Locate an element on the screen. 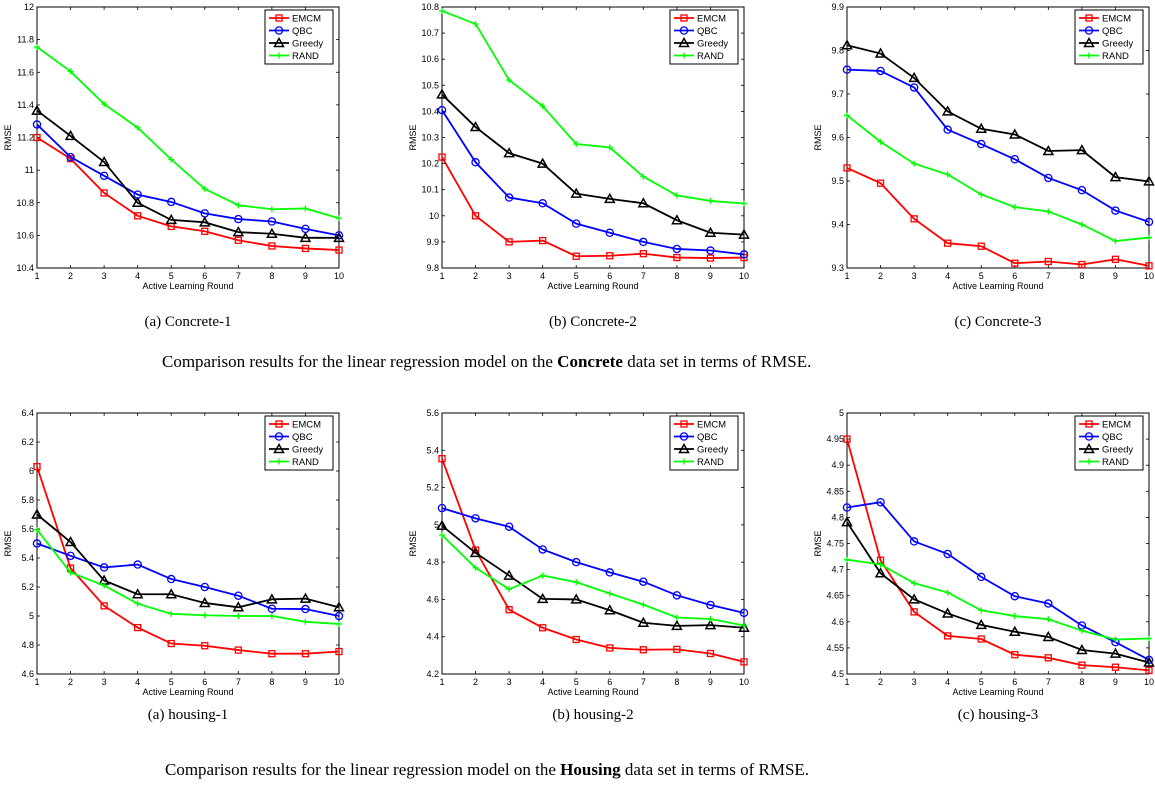  y-tick-label: 4.75 is located at coordinates (835, 544).